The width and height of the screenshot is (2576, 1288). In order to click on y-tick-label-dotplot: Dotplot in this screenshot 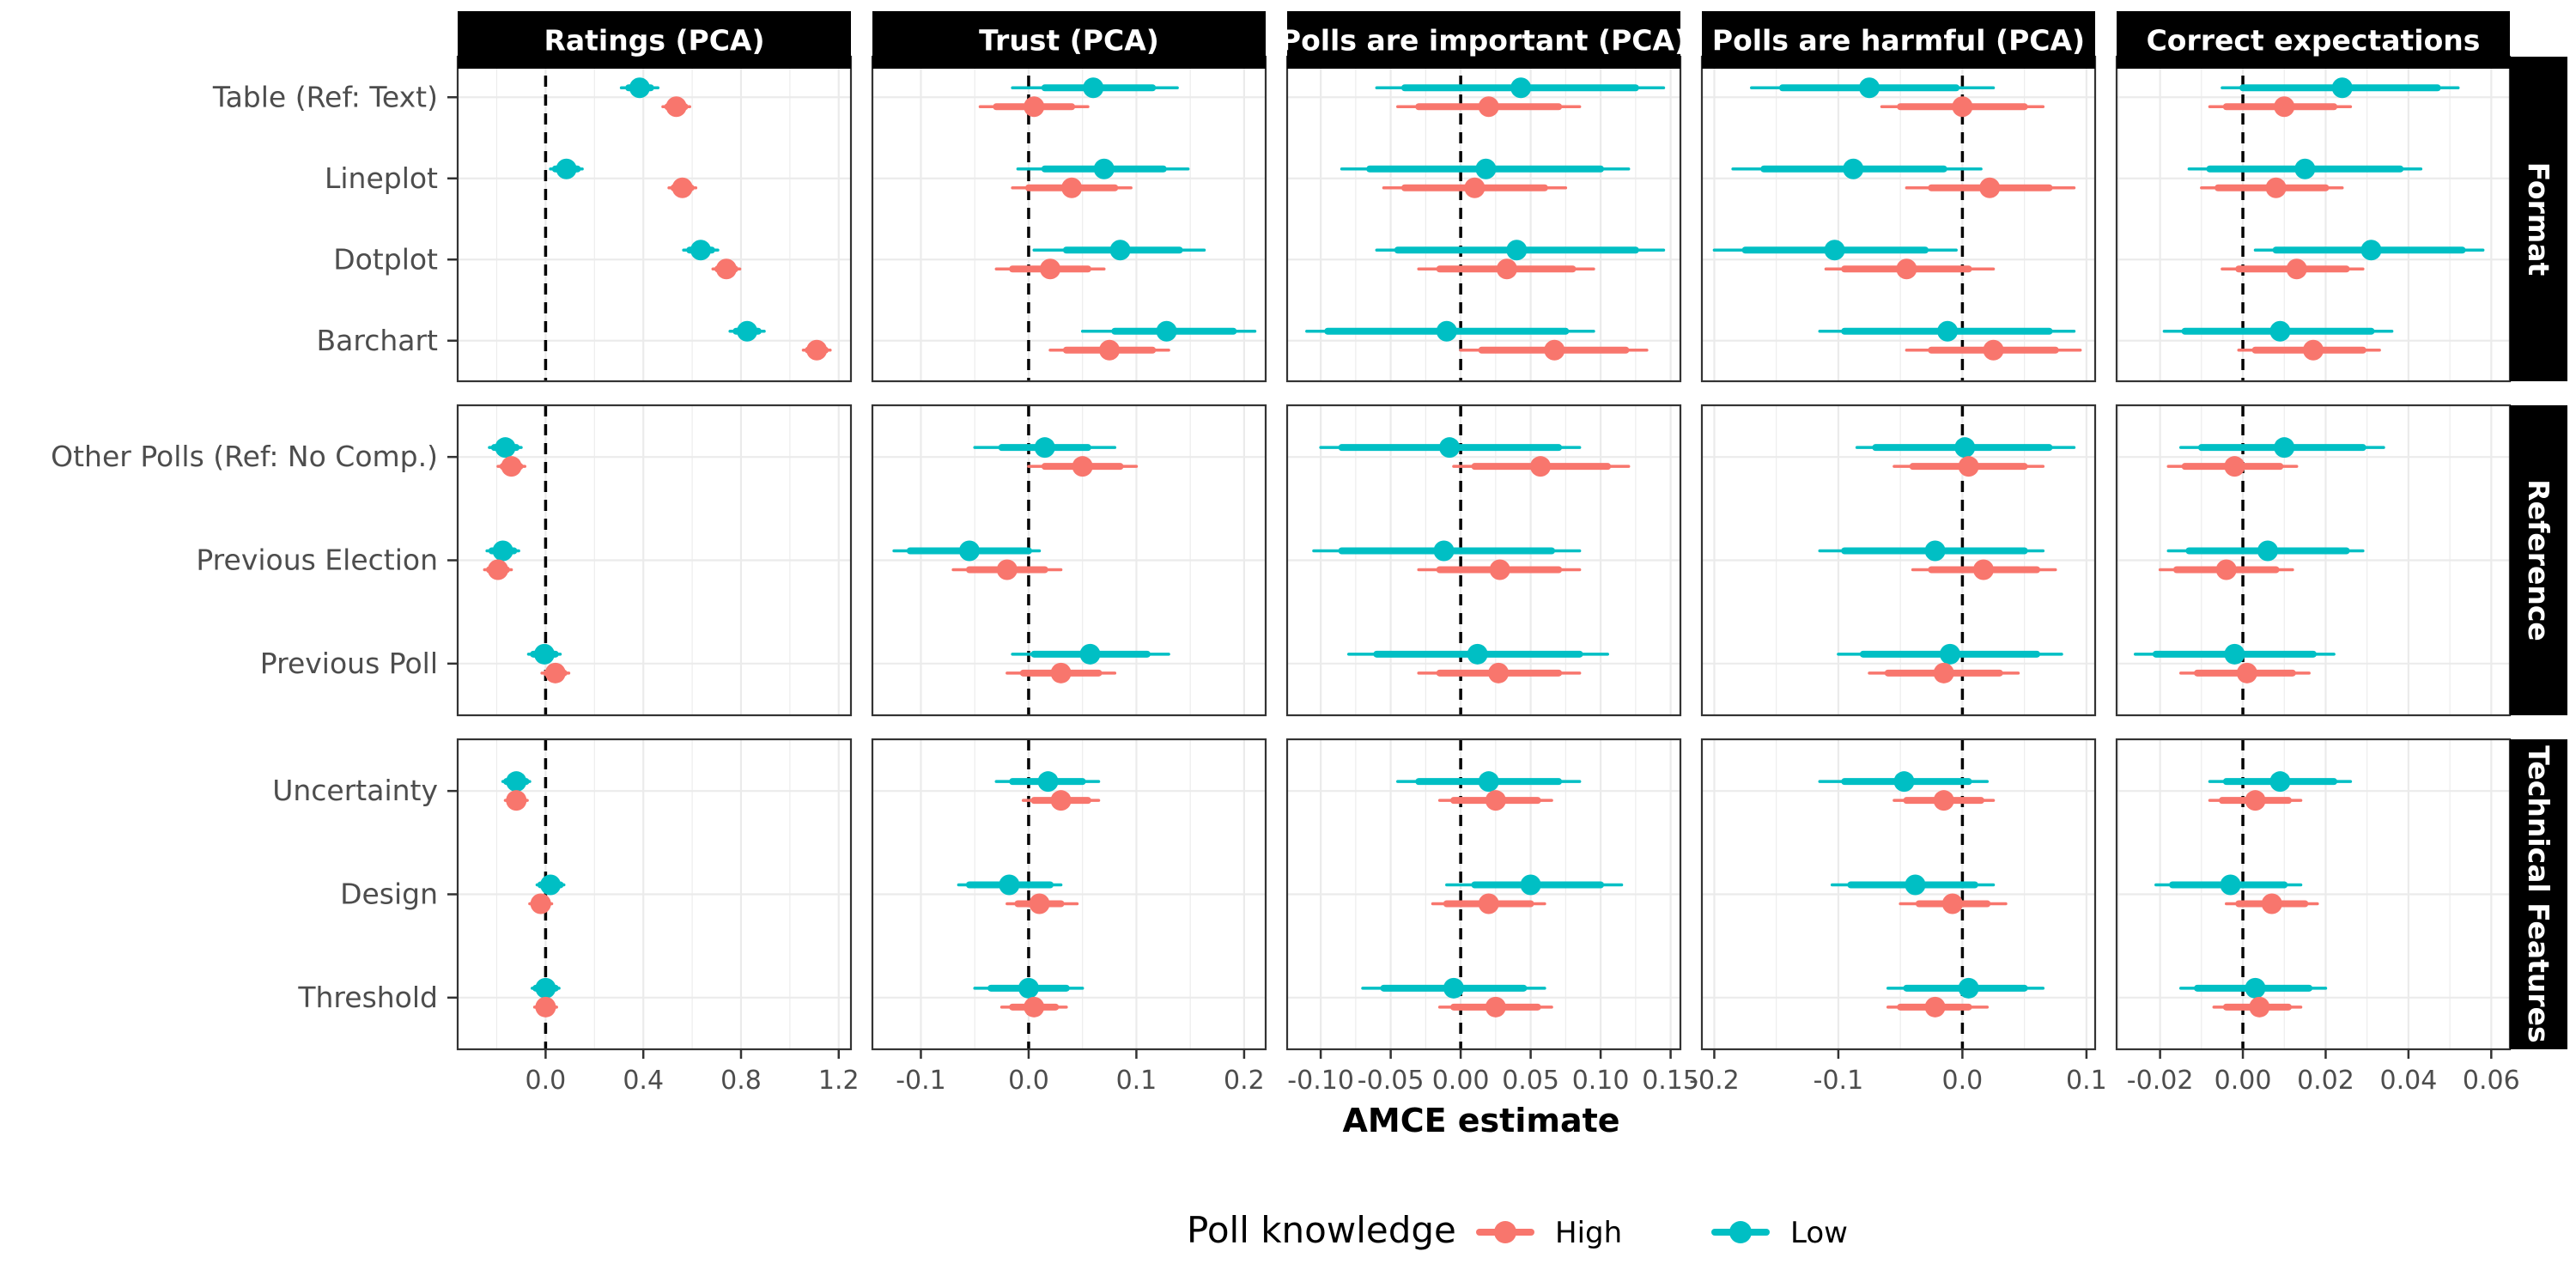, I will do `click(386, 259)`.